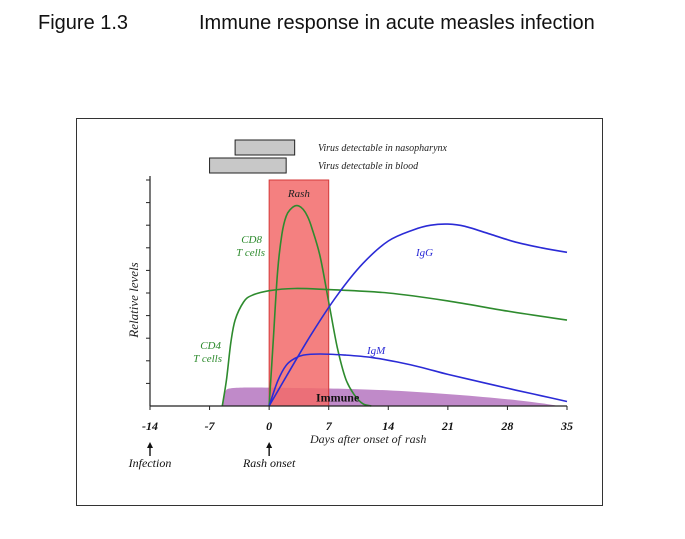 The width and height of the screenshot is (685, 539). I want to click on series-line-igg, so click(418, 315).